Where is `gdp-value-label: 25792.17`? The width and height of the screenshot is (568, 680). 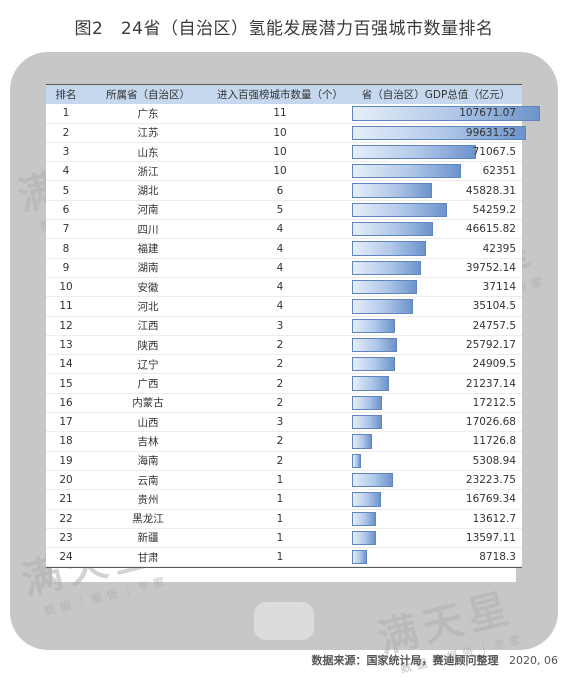
gdp-value-label: 25792.17 is located at coordinates (490, 345).